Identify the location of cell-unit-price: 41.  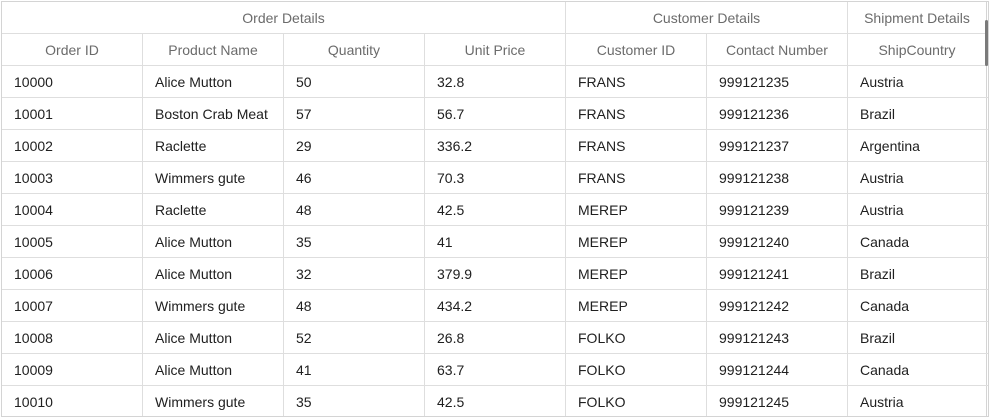
(495, 241).